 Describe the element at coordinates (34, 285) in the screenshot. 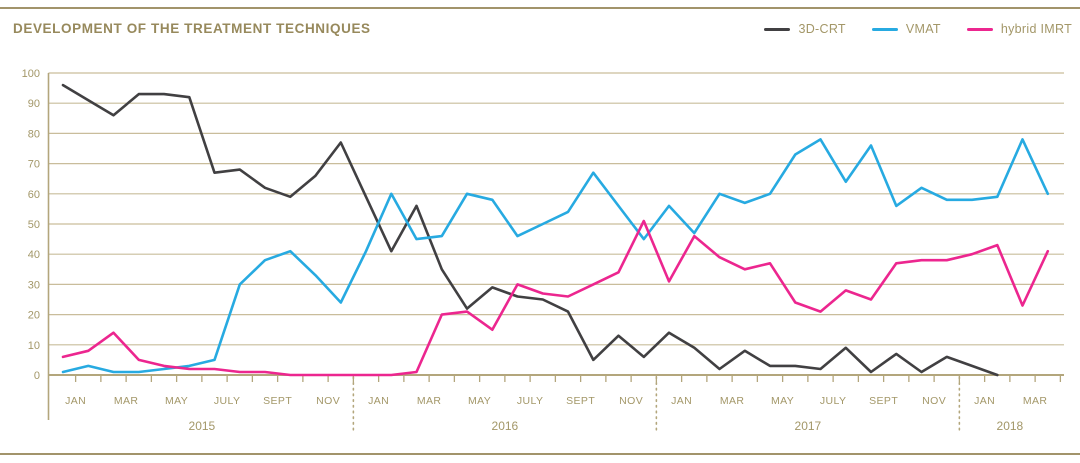

I see `svg-text: 30` at that location.